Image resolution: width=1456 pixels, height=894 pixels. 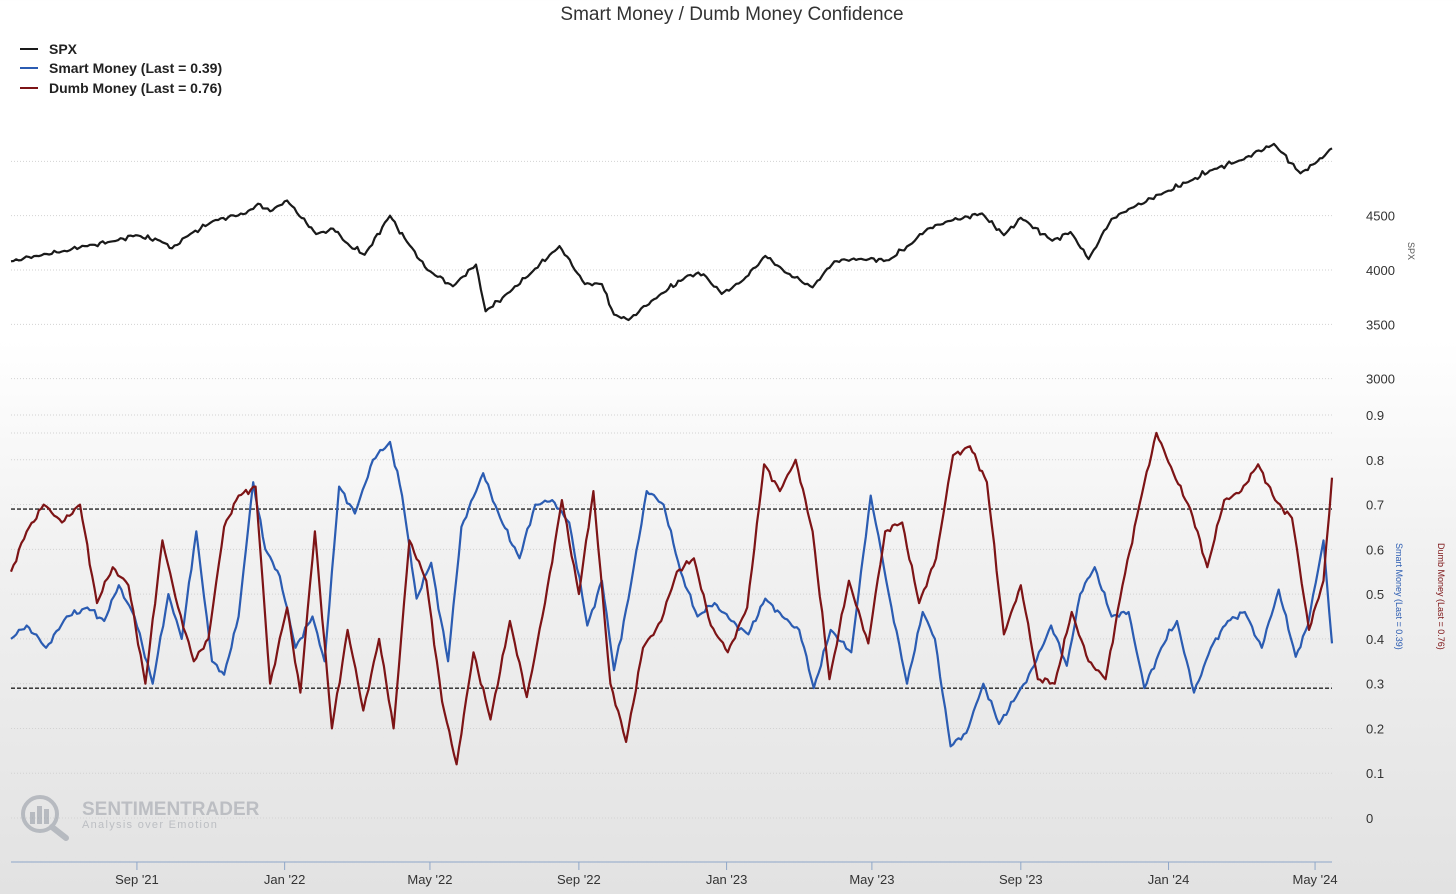 I want to click on legend-item-dumb-money: Dumb Money (Last = 0.76), so click(x=121, y=88).